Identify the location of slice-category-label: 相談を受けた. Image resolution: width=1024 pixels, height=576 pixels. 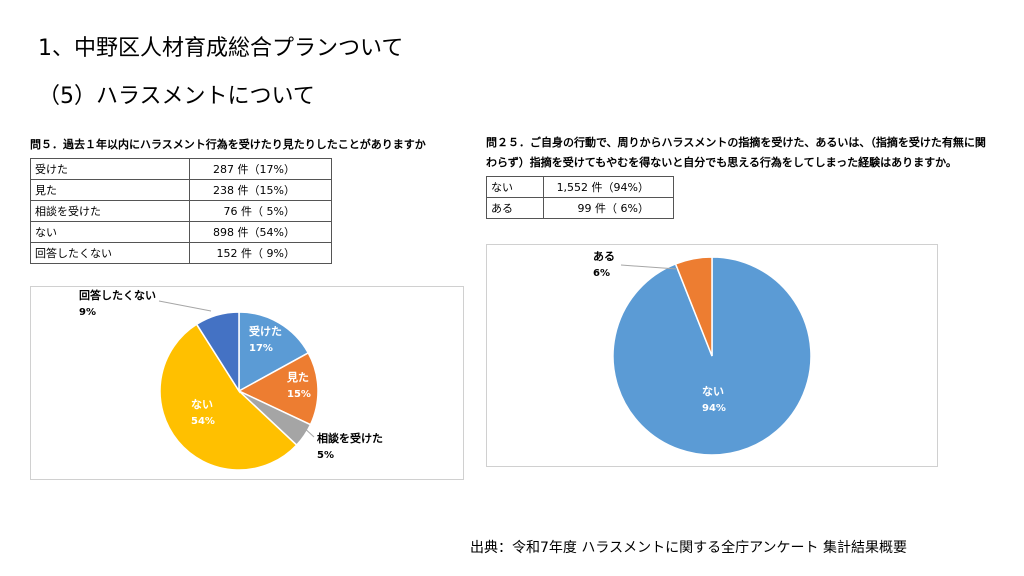
(350, 438).